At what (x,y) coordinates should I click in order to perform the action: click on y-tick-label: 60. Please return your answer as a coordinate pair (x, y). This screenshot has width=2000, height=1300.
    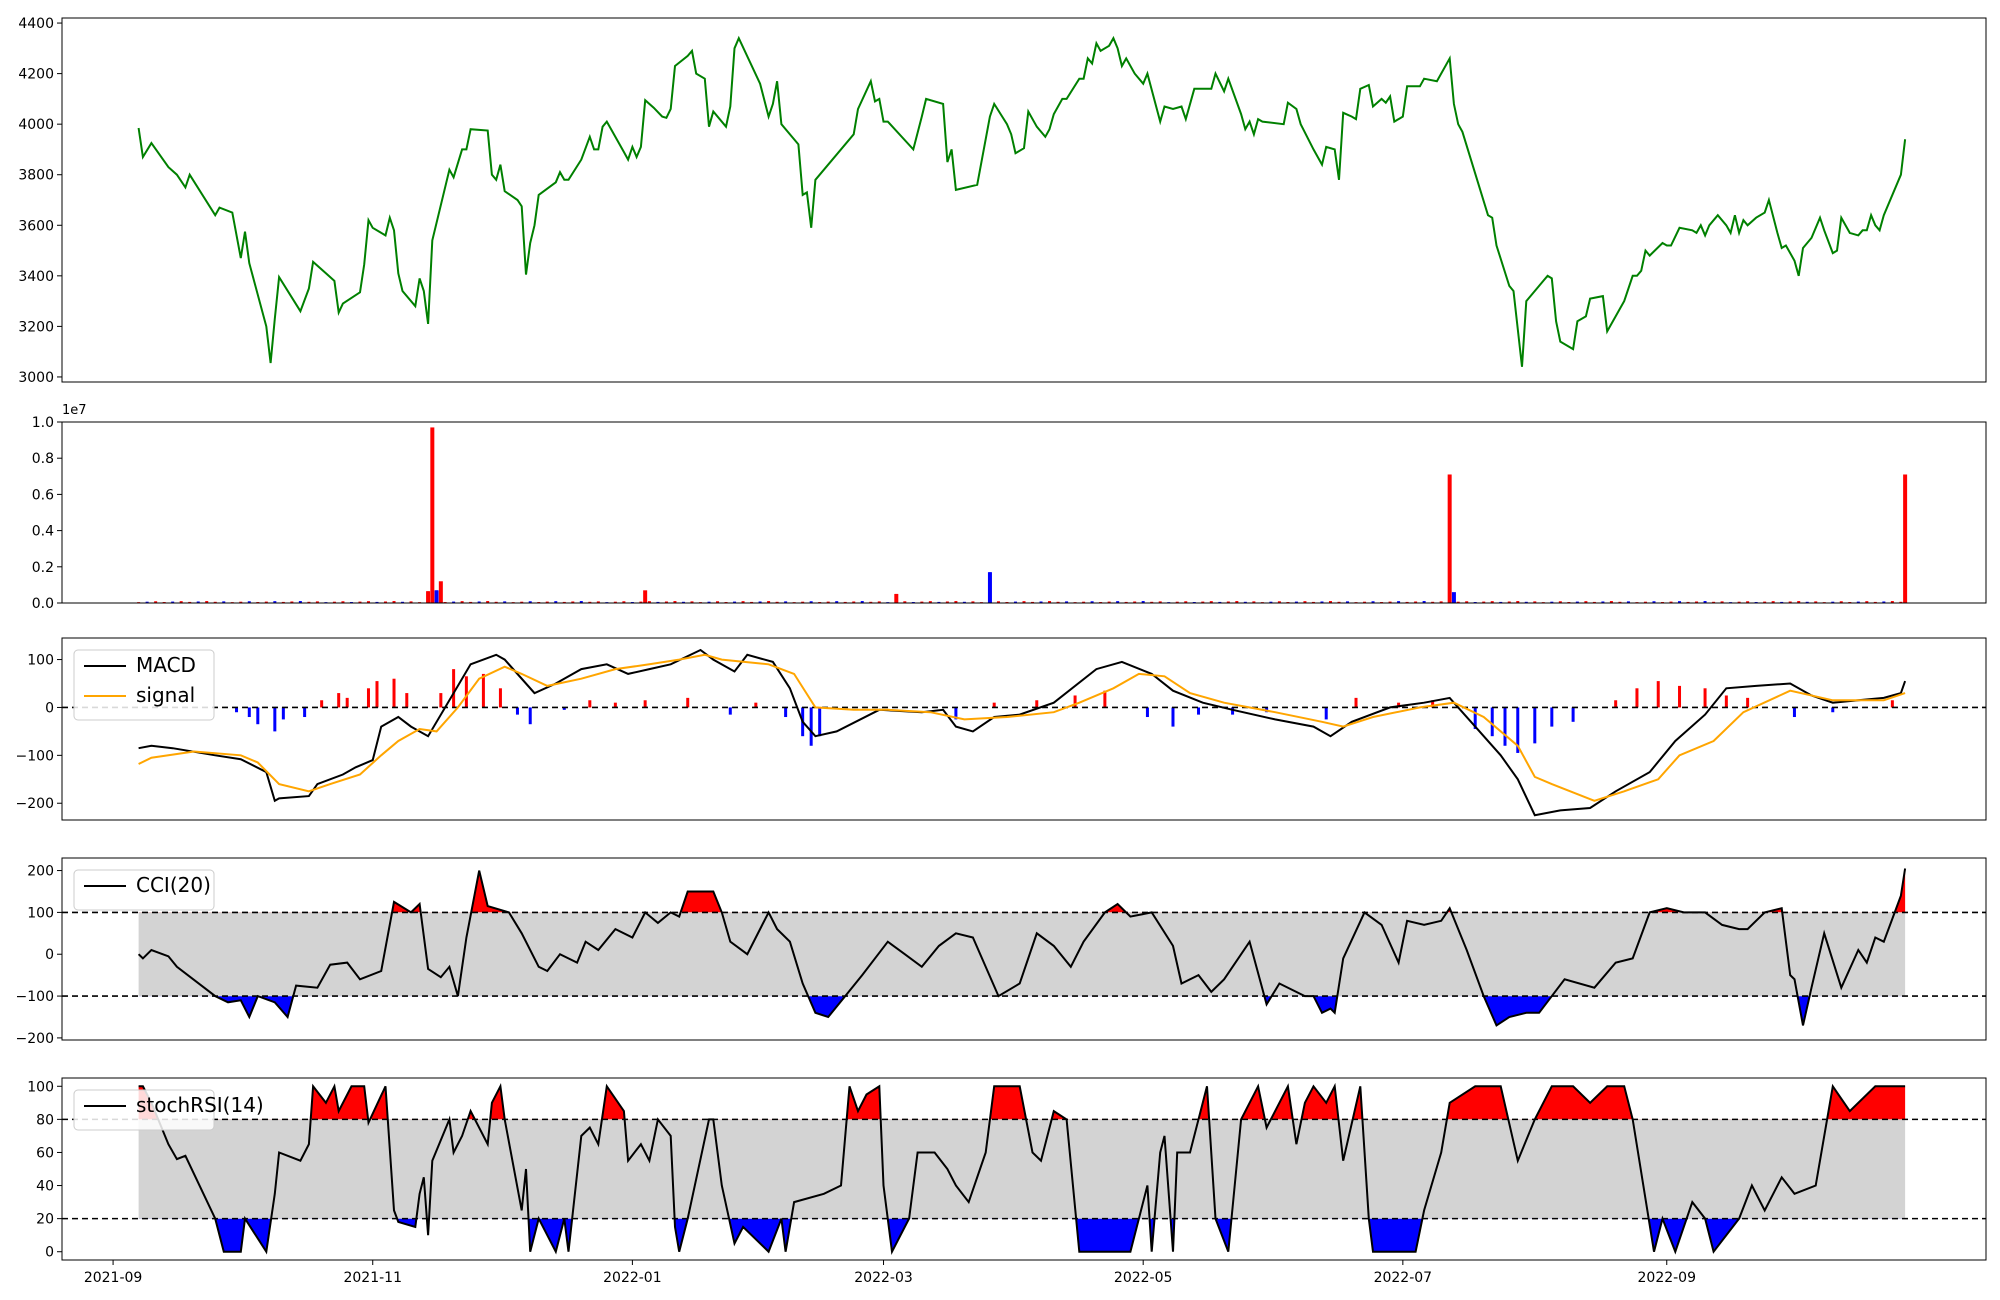
    Looking at the image, I should click on (45, 1153).